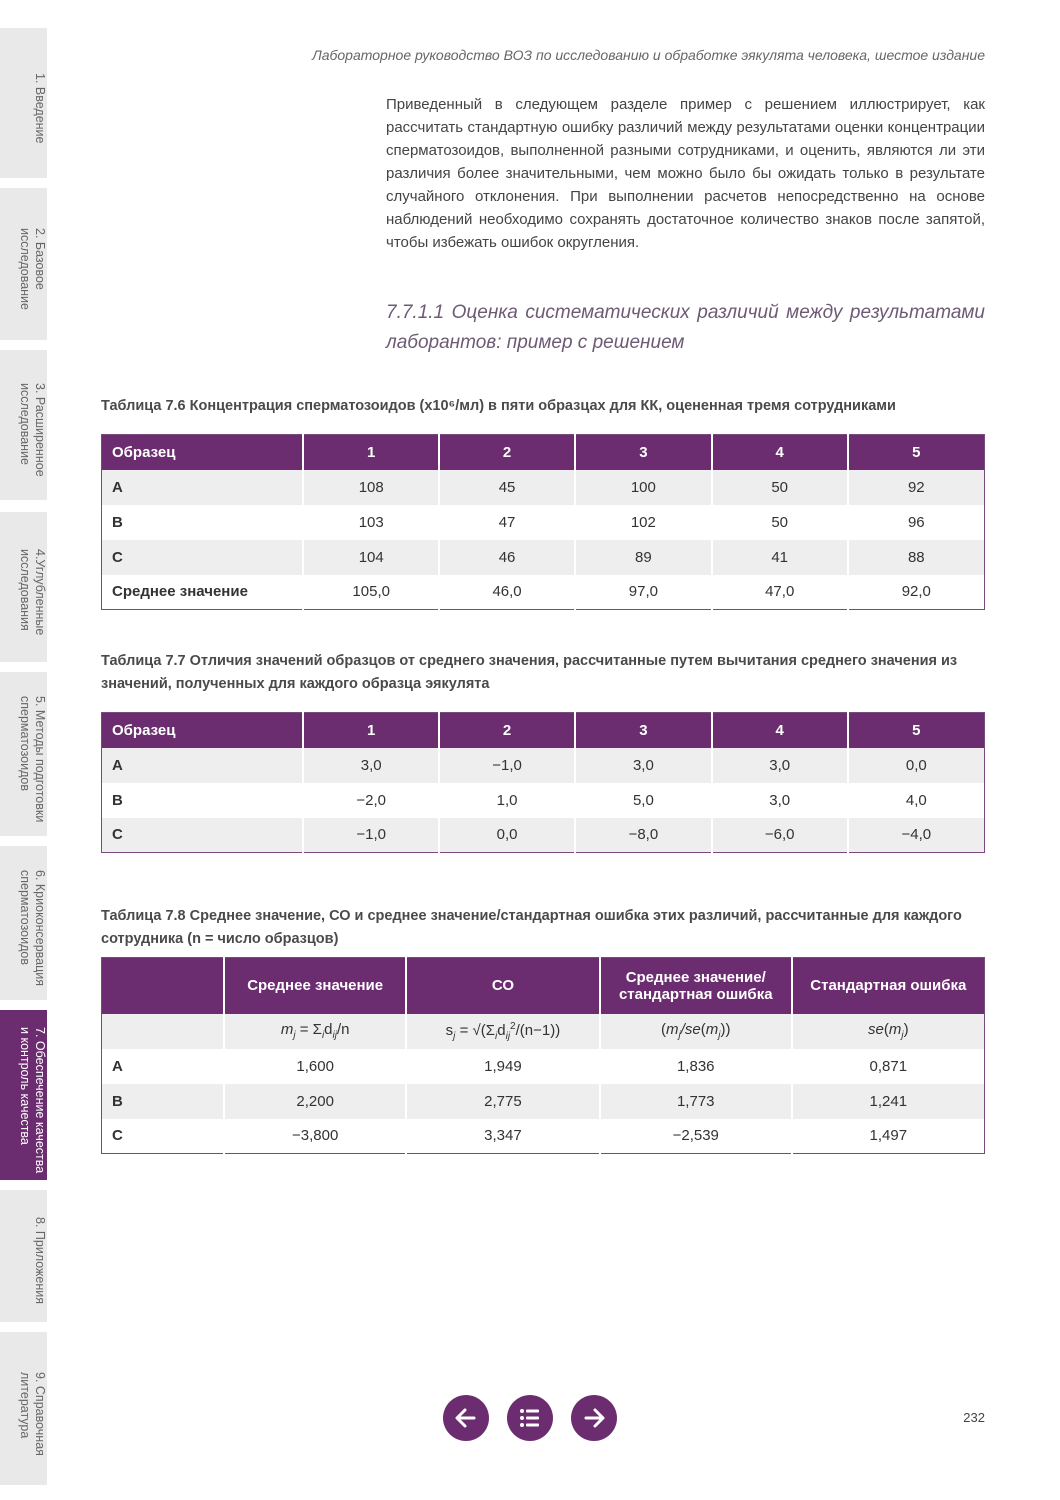  What do you see at coordinates (25, 743) in the screenshot?
I see `tab-label-line: сперматозоидов` at bounding box center [25, 743].